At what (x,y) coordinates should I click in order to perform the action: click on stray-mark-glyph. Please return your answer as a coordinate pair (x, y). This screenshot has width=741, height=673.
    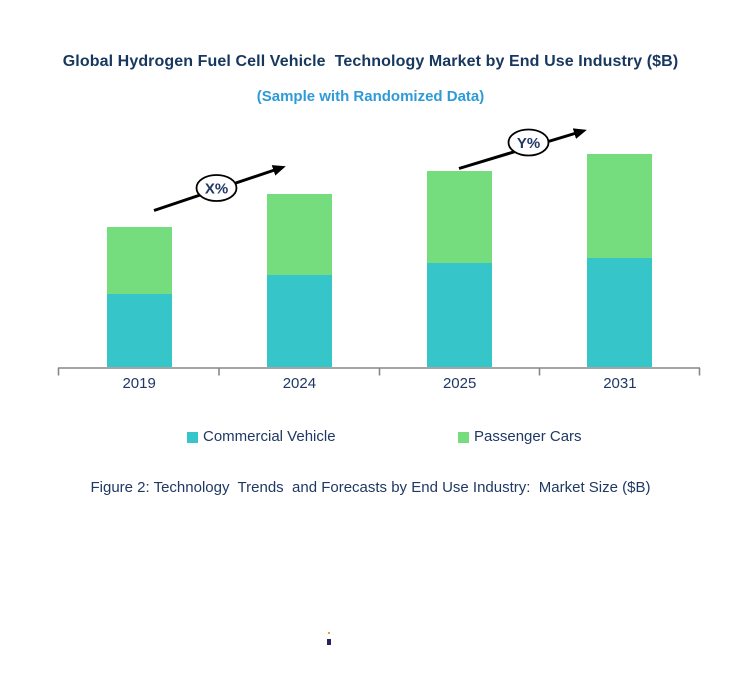
    Looking at the image, I should click on (329, 642).